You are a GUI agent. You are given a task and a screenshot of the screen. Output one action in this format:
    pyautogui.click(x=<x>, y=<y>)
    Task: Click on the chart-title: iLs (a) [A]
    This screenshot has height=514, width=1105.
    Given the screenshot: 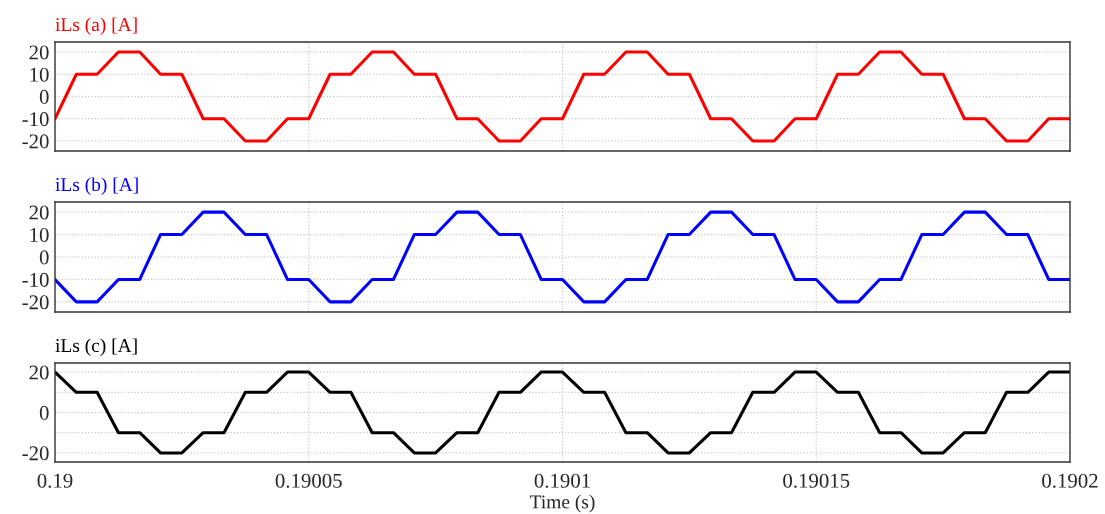 What is the action you would take?
    pyautogui.click(x=96, y=26)
    